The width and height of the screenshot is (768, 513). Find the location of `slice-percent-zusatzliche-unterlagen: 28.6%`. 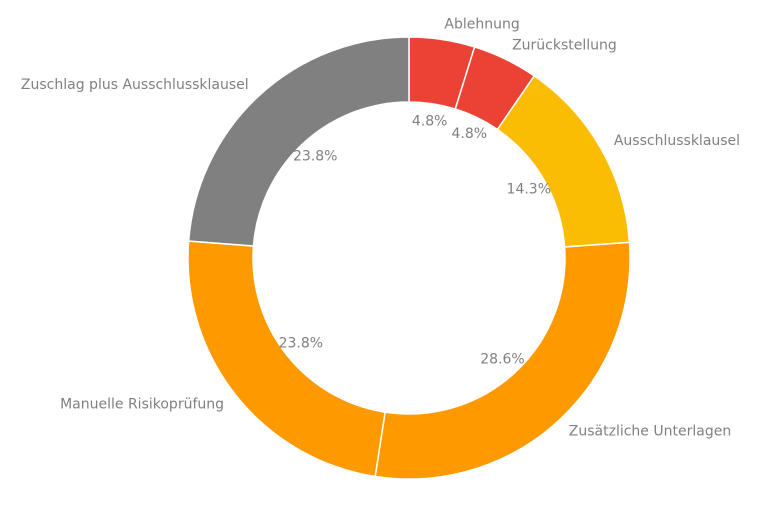

slice-percent-zusatzliche-unterlagen: 28.6% is located at coordinates (502, 360).